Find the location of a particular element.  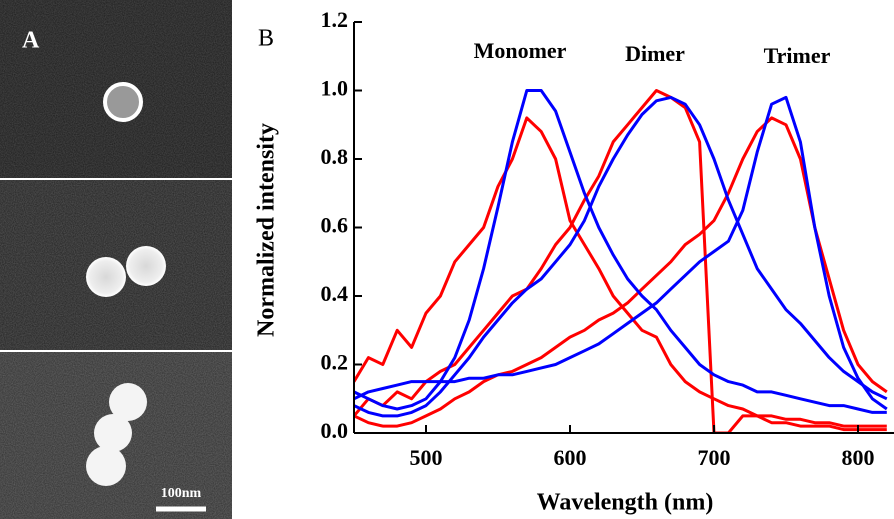

y-axis-label: Normalized intensity is located at coordinates (267, 230).